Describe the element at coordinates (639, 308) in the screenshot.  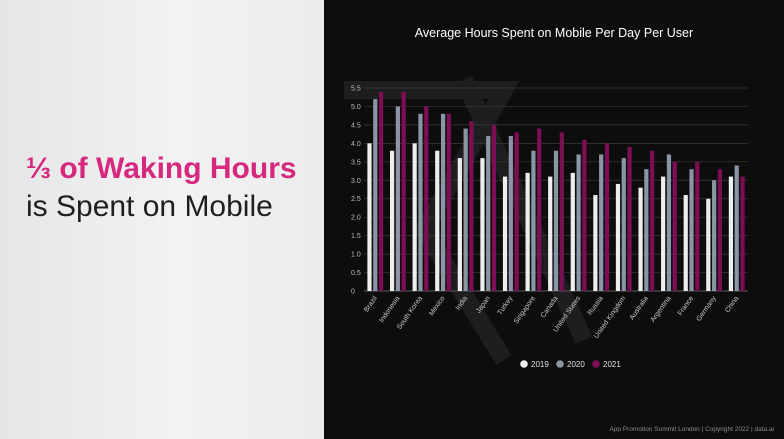
I see `category-label: Australia` at that location.